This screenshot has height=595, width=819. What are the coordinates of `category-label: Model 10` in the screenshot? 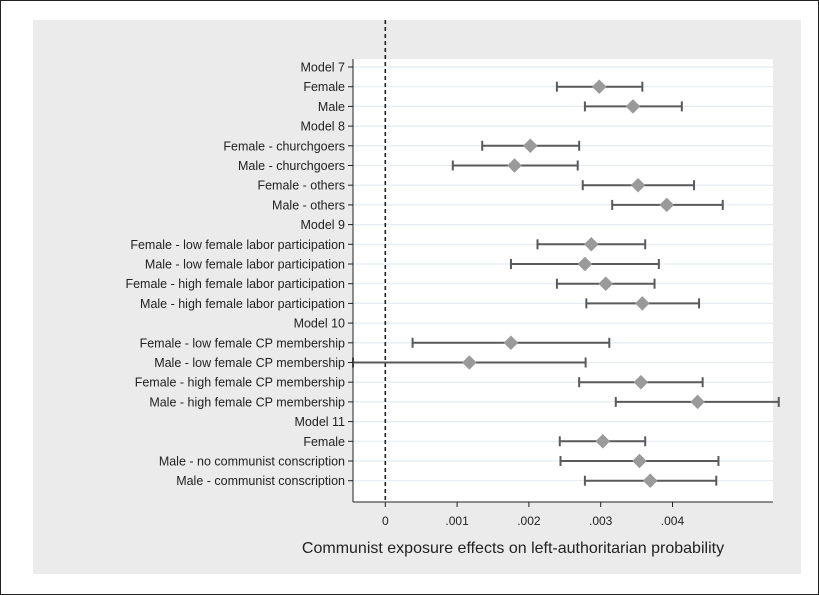 It's located at (319, 324).